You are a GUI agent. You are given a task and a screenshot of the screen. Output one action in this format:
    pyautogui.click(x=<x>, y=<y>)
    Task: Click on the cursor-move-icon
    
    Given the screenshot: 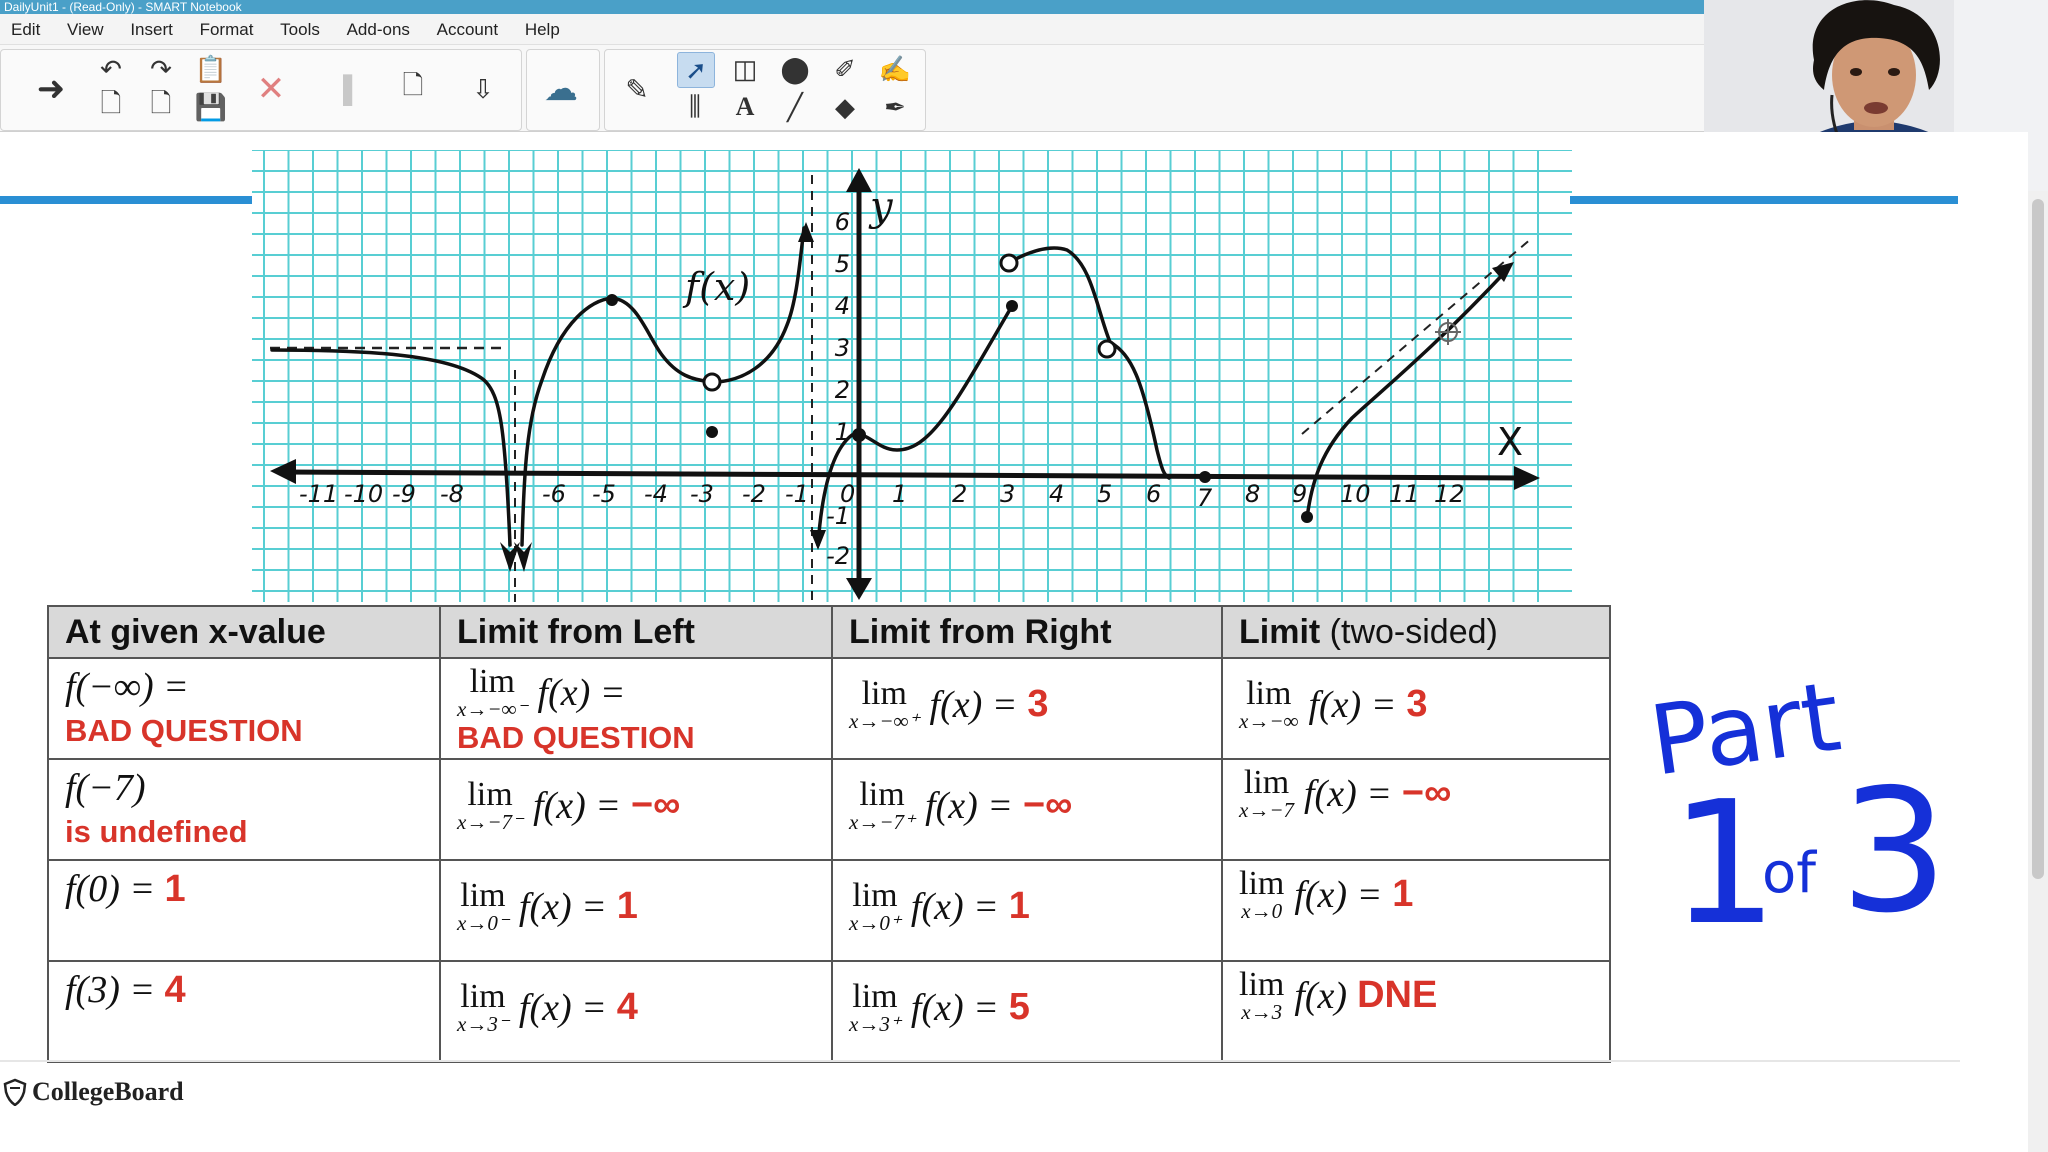 What is the action you would take?
    pyautogui.click(x=1448, y=332)
    